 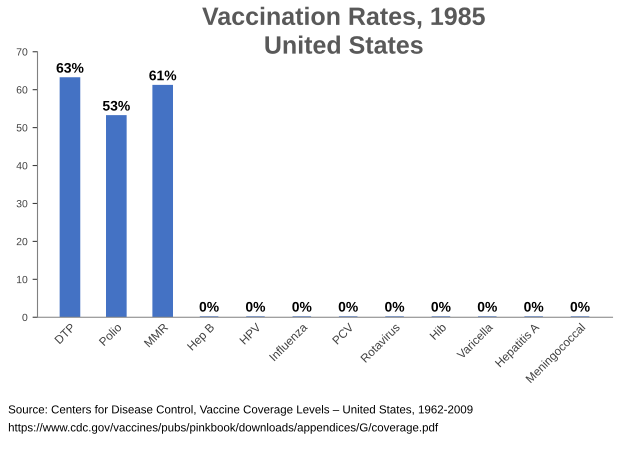 What do you see at coordinates (116, 105) in the screenshot?
I see `data-label: 53%` at bounding box center [116, 105].